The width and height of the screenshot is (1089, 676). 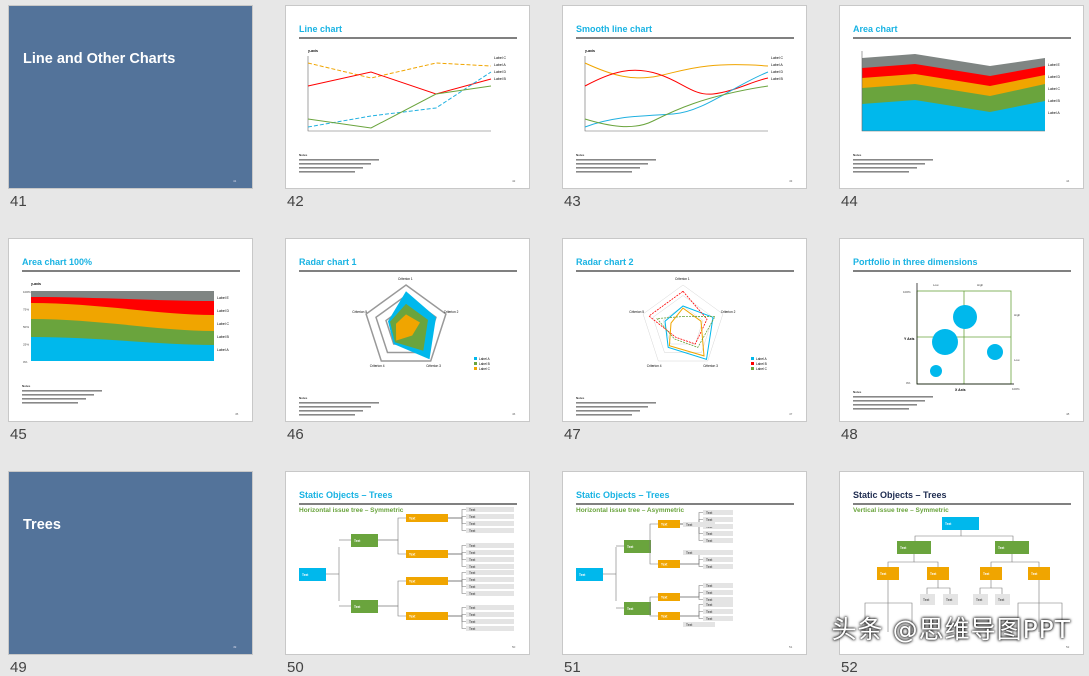 I want to click on slide-text: Criterion 5, so click(x=636, y=312).